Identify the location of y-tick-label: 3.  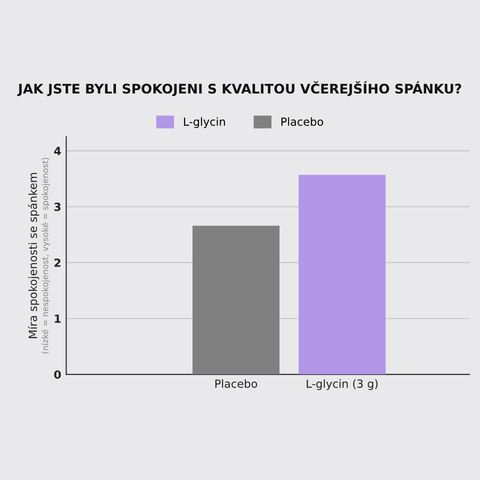
(57, 207).